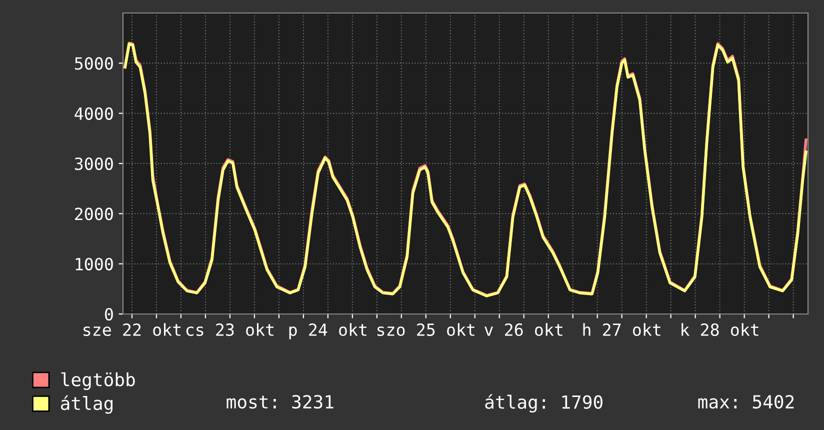 The height and width of the screenshot is (430, 824). What do you see at coordinates (327, 331) in the screenshot?
I see `x-tick-label: p 24 okt` at bounding box center [327, 331].